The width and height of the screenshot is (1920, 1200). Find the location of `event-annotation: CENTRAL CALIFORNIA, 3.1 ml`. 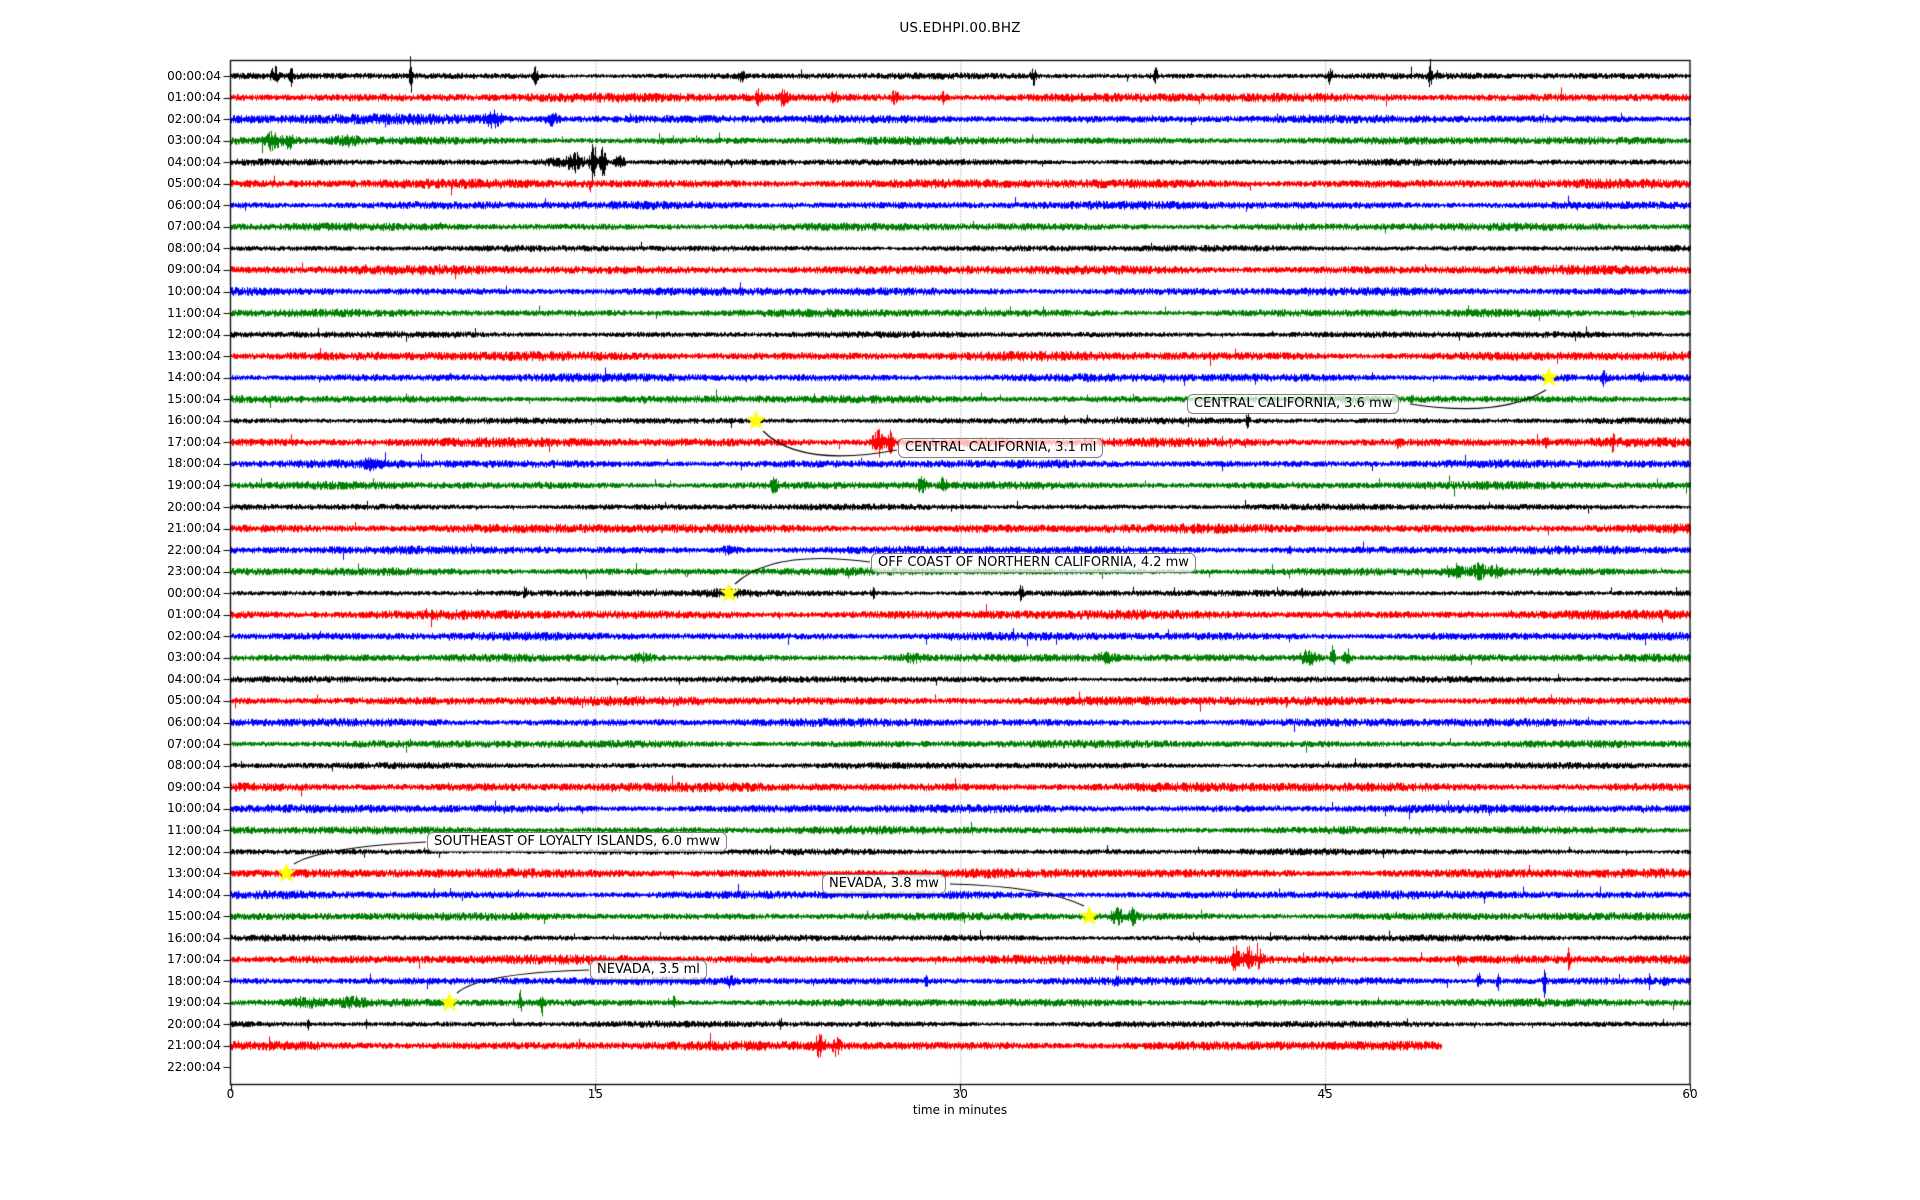

event-annotation: CENTRAL CALIFORNIA, 3.1 ml is located at coordinates (1001, 448).